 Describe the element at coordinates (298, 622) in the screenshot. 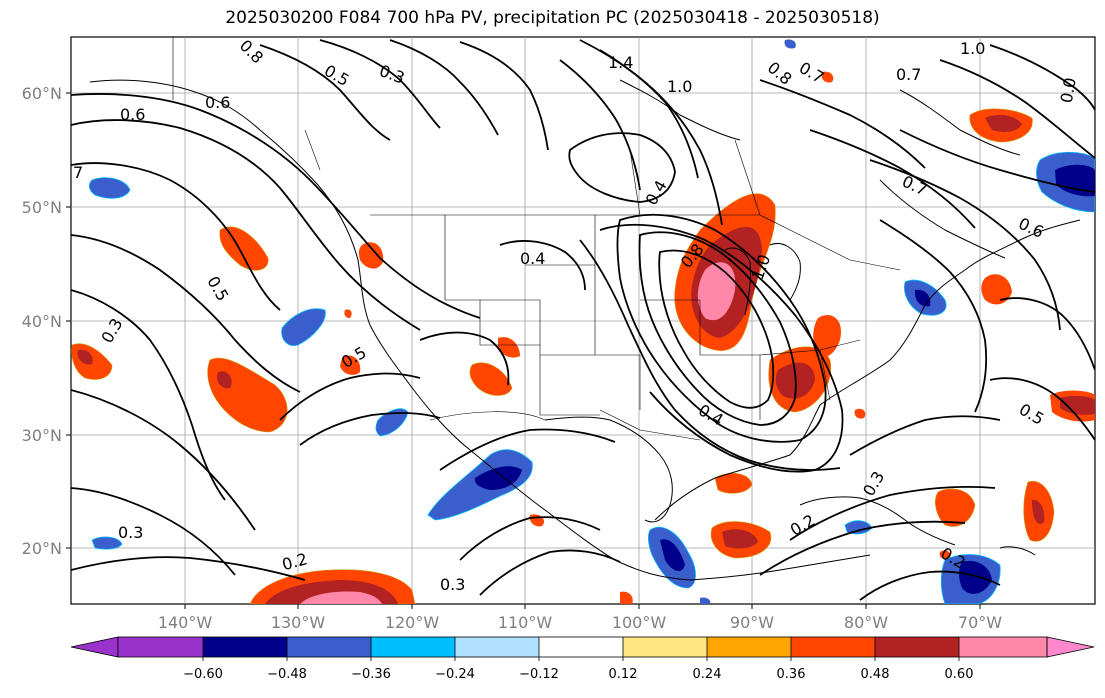

I see `lon-label-130w: 130°W` at that location.